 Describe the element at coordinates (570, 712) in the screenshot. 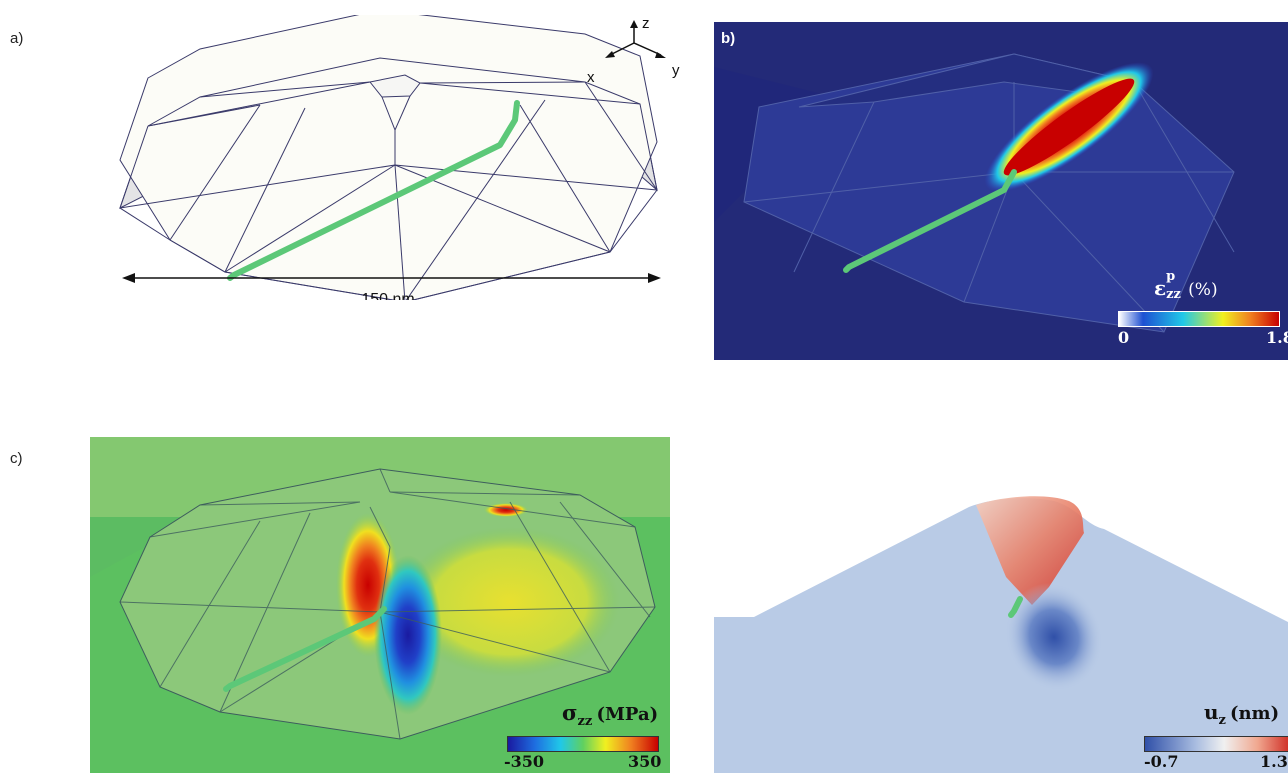

I see `colorbar-c-symbol: σ` at that location.